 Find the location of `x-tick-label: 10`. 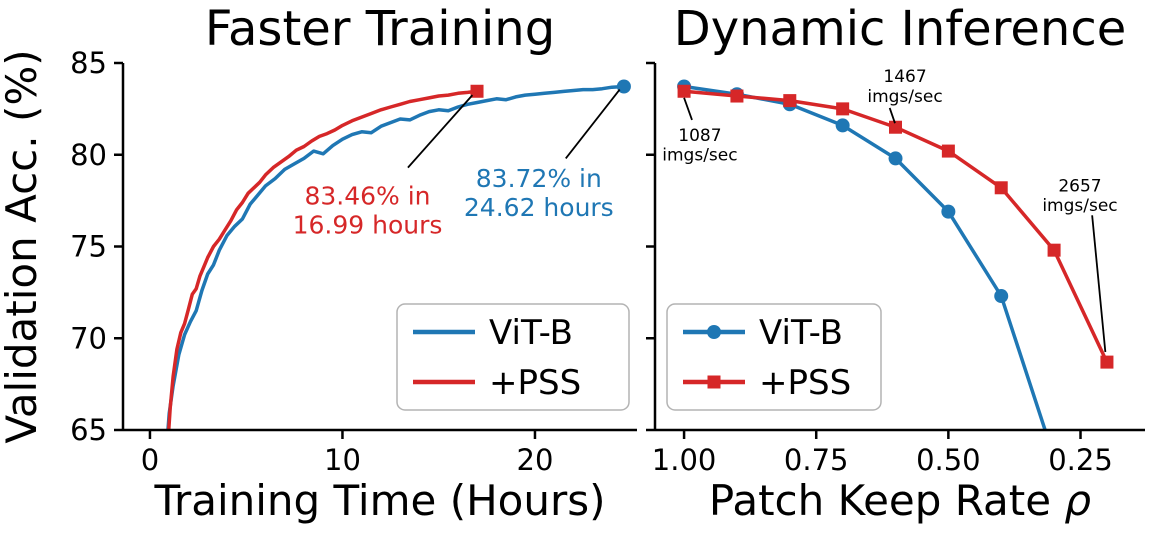

x-tick-label: 10 is located at coordinates (342, 460).